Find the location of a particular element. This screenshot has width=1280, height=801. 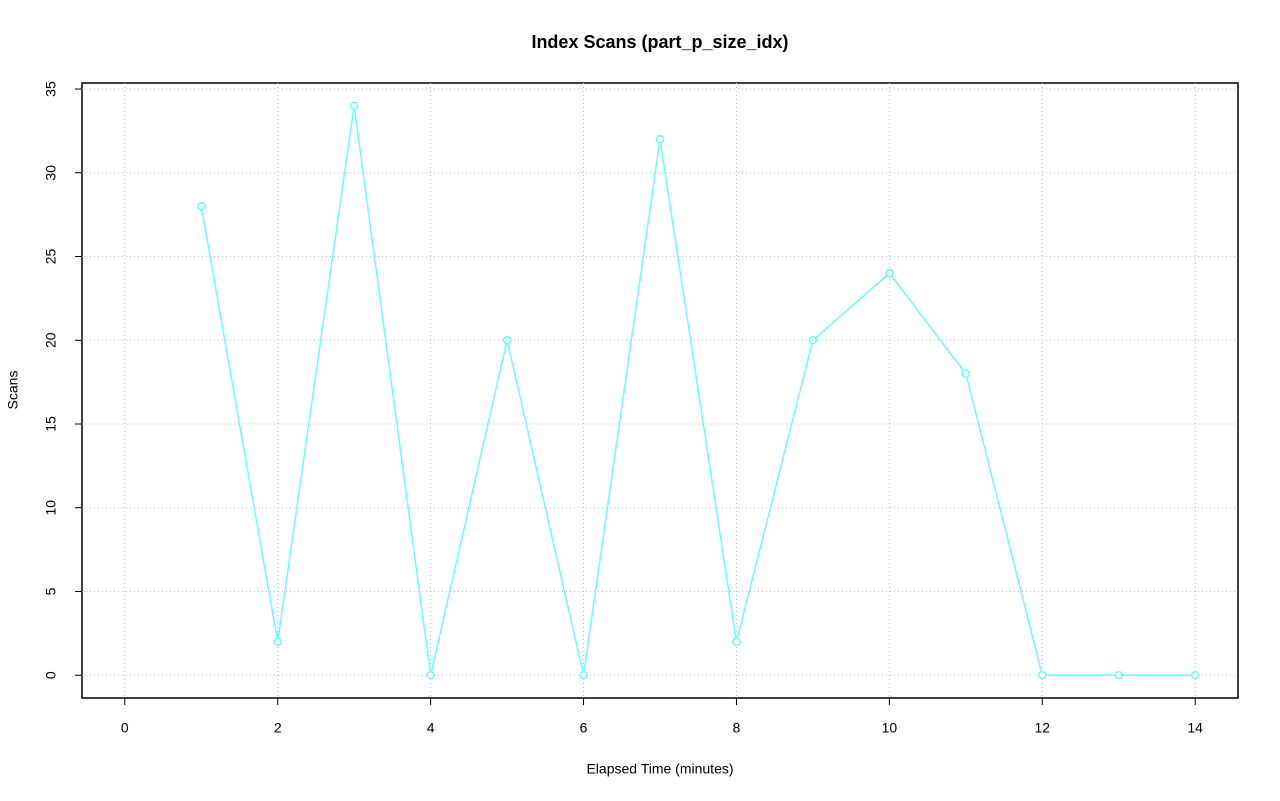

y-tick-label: 35 is located at coordinates (51, 89).